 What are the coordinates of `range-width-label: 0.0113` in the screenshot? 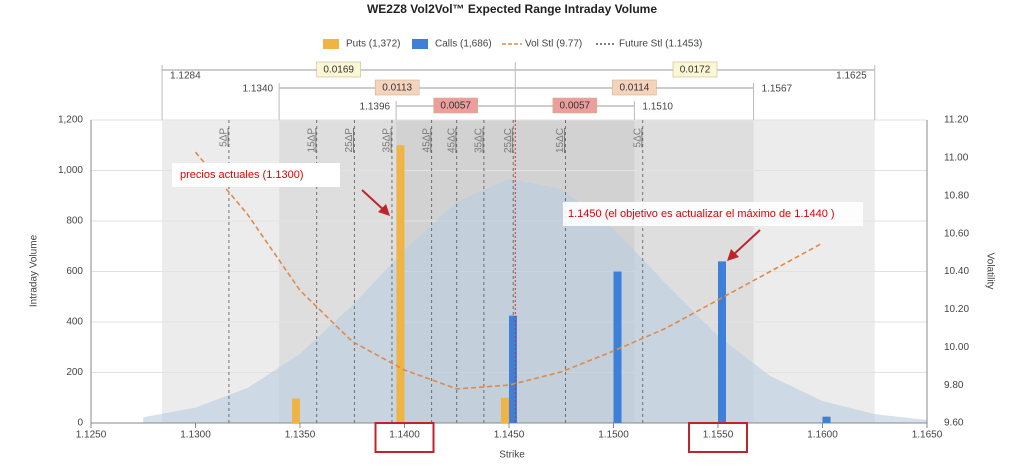 It's located at (397, 88).